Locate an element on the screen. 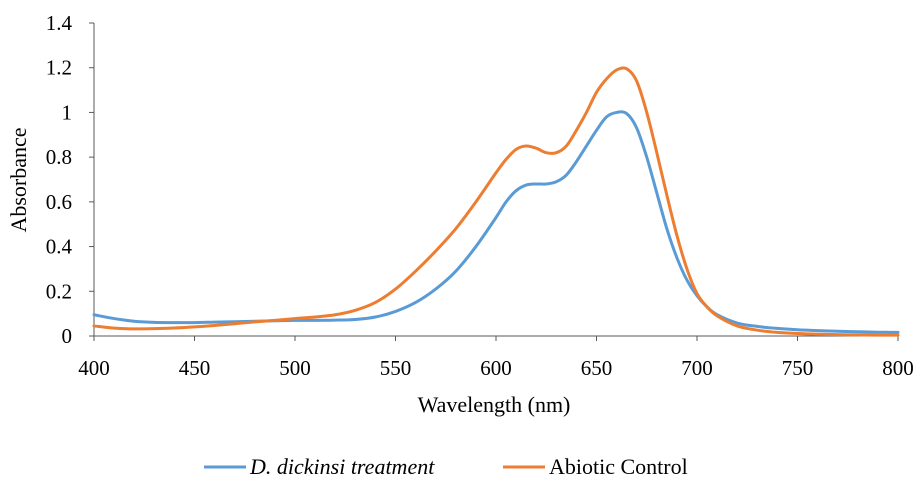  x-tick-label: 750 is located at coordinates (798, 368).